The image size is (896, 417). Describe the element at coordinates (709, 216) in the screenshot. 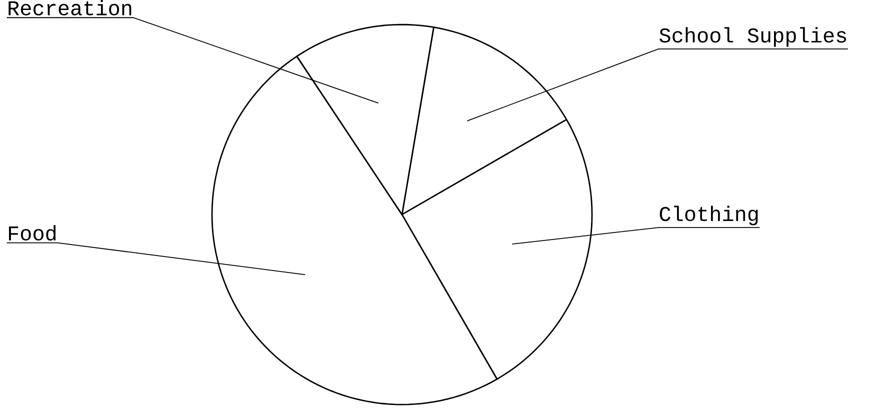

I see `slice-label: Clothing` at that location.